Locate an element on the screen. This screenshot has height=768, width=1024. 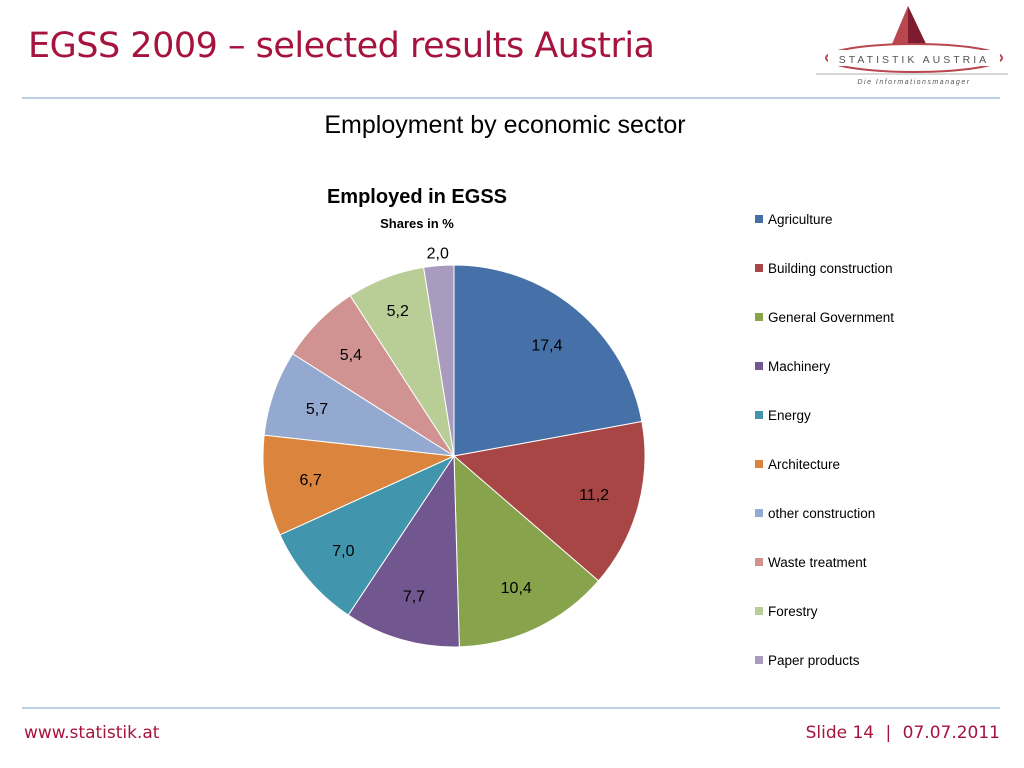
slice-value-label: 17,4 is located at coordinates (546, 345).